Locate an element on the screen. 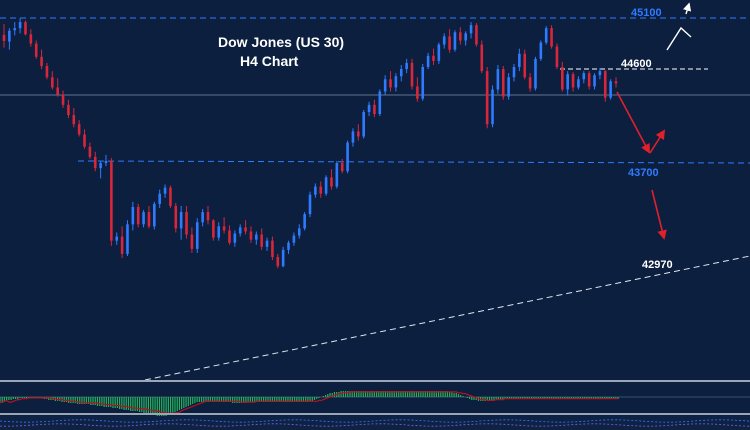 Image resolution: width=750 pixels, height=430 pixels. lower-indicator-lines is located at coordinates (375, 423).